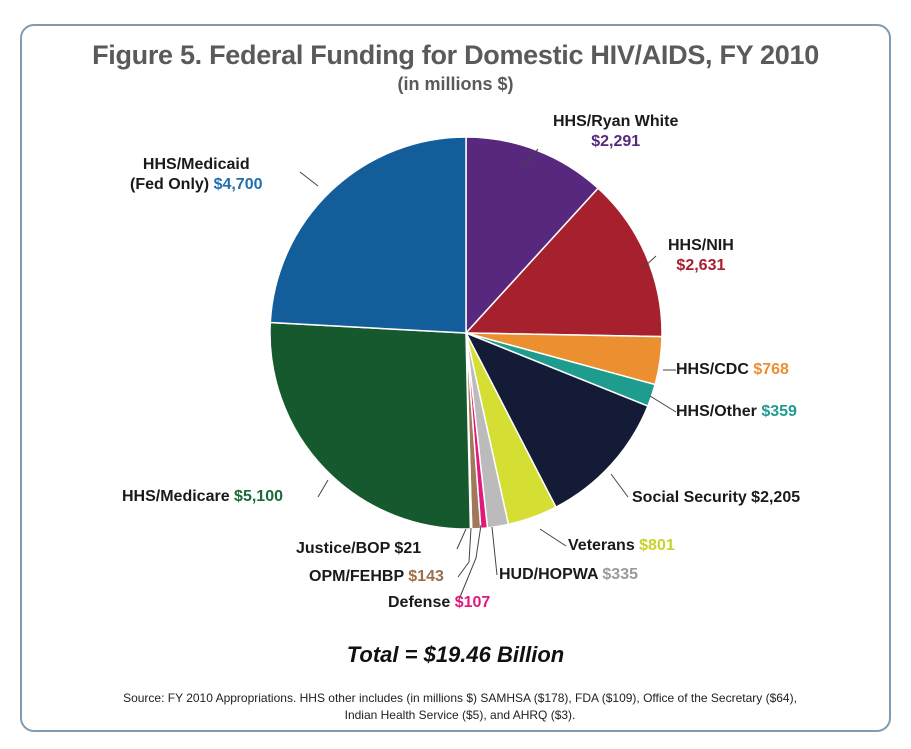 The image size is (911, 749). Describe the element at coordinates (563, 262) in the screenshot. I see `pie-slice-hhs-nih` at that location.